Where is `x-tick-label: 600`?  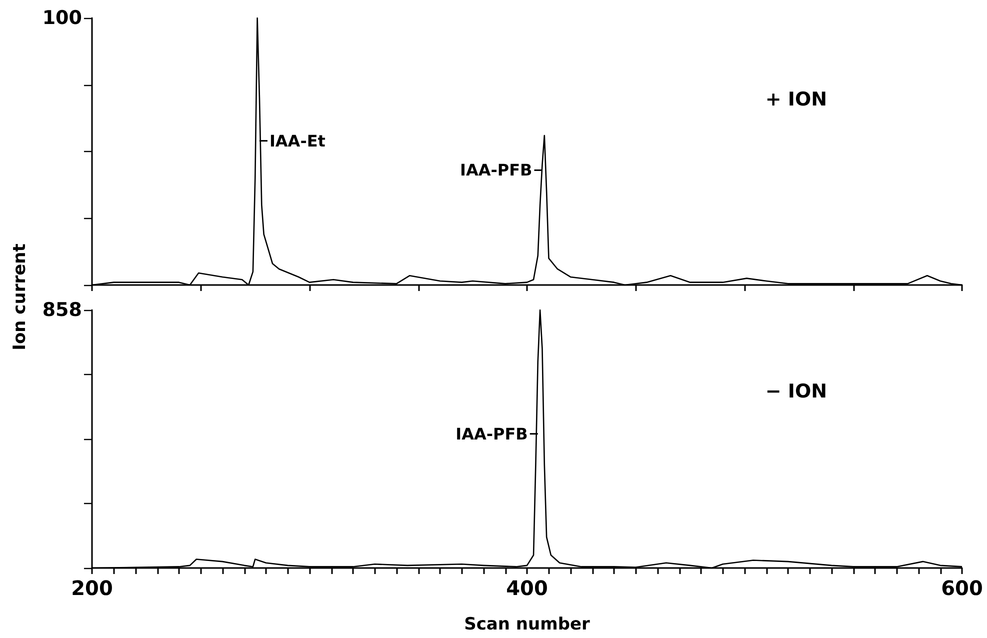 x-tick-label: 600 is located at coordinates (962, 588).